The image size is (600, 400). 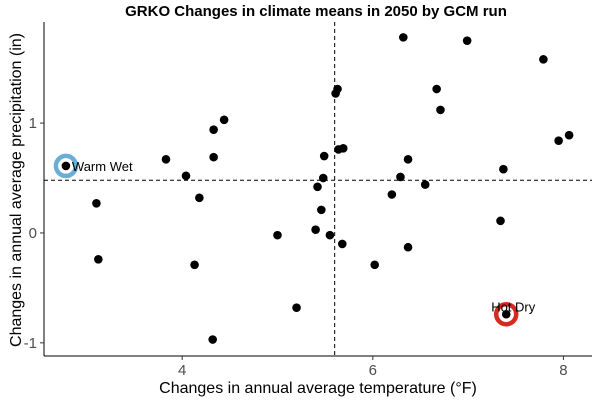 What do you see at coordinates (33, 233) in the screenshot?
I see `y-tick-label: 0` at bounding box center [33, 233].